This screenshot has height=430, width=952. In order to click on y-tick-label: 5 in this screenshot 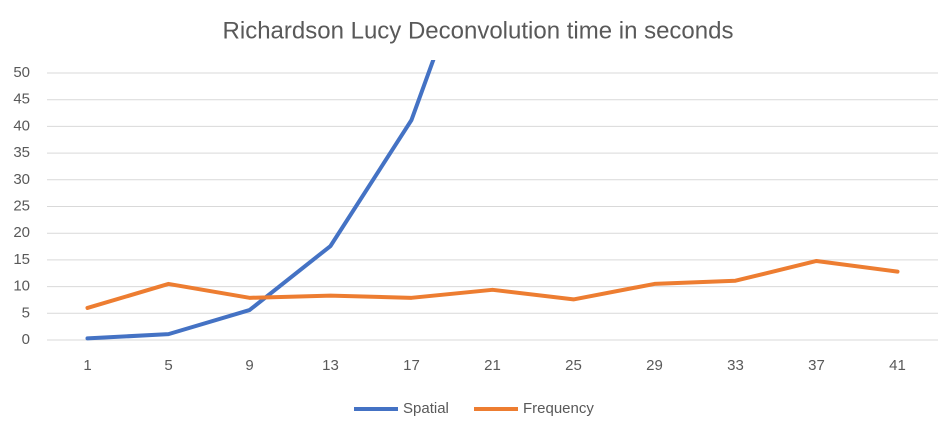, I will do `click(26, 312)`.